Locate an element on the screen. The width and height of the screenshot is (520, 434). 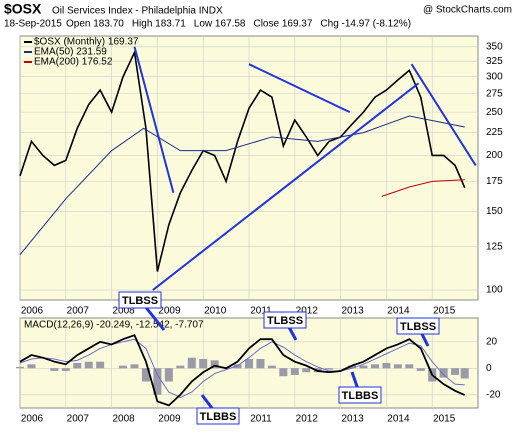
date: 18-Sep-2015 is located at coordinates (33, 24).